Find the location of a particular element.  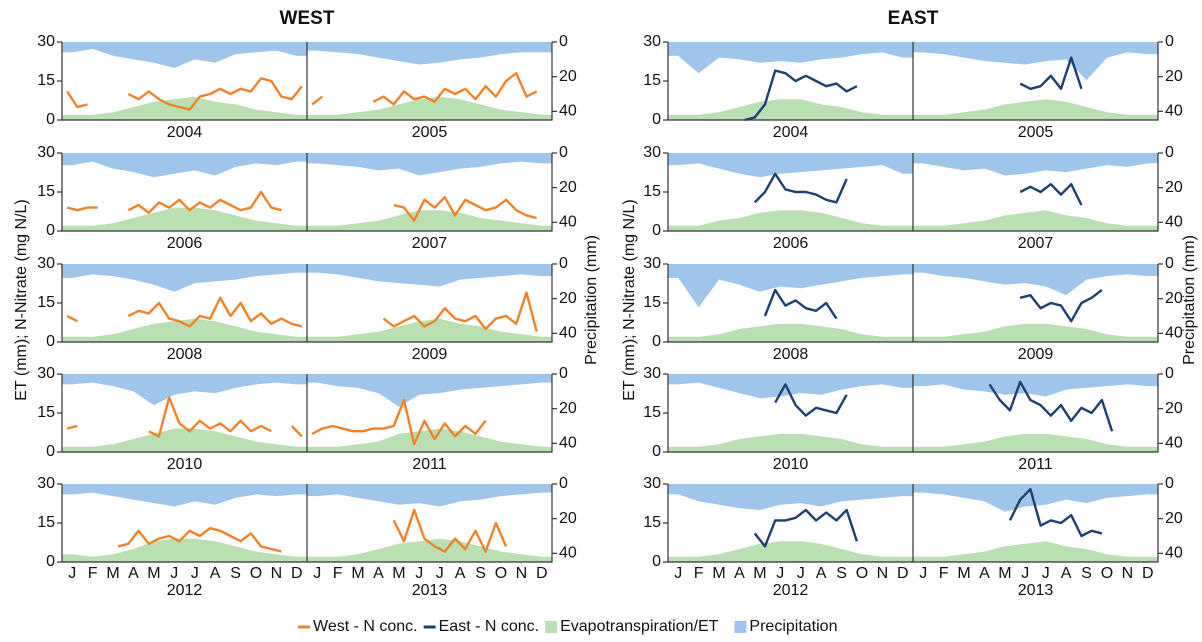

year-label: 2013 is located at coordinates (1036, 590).